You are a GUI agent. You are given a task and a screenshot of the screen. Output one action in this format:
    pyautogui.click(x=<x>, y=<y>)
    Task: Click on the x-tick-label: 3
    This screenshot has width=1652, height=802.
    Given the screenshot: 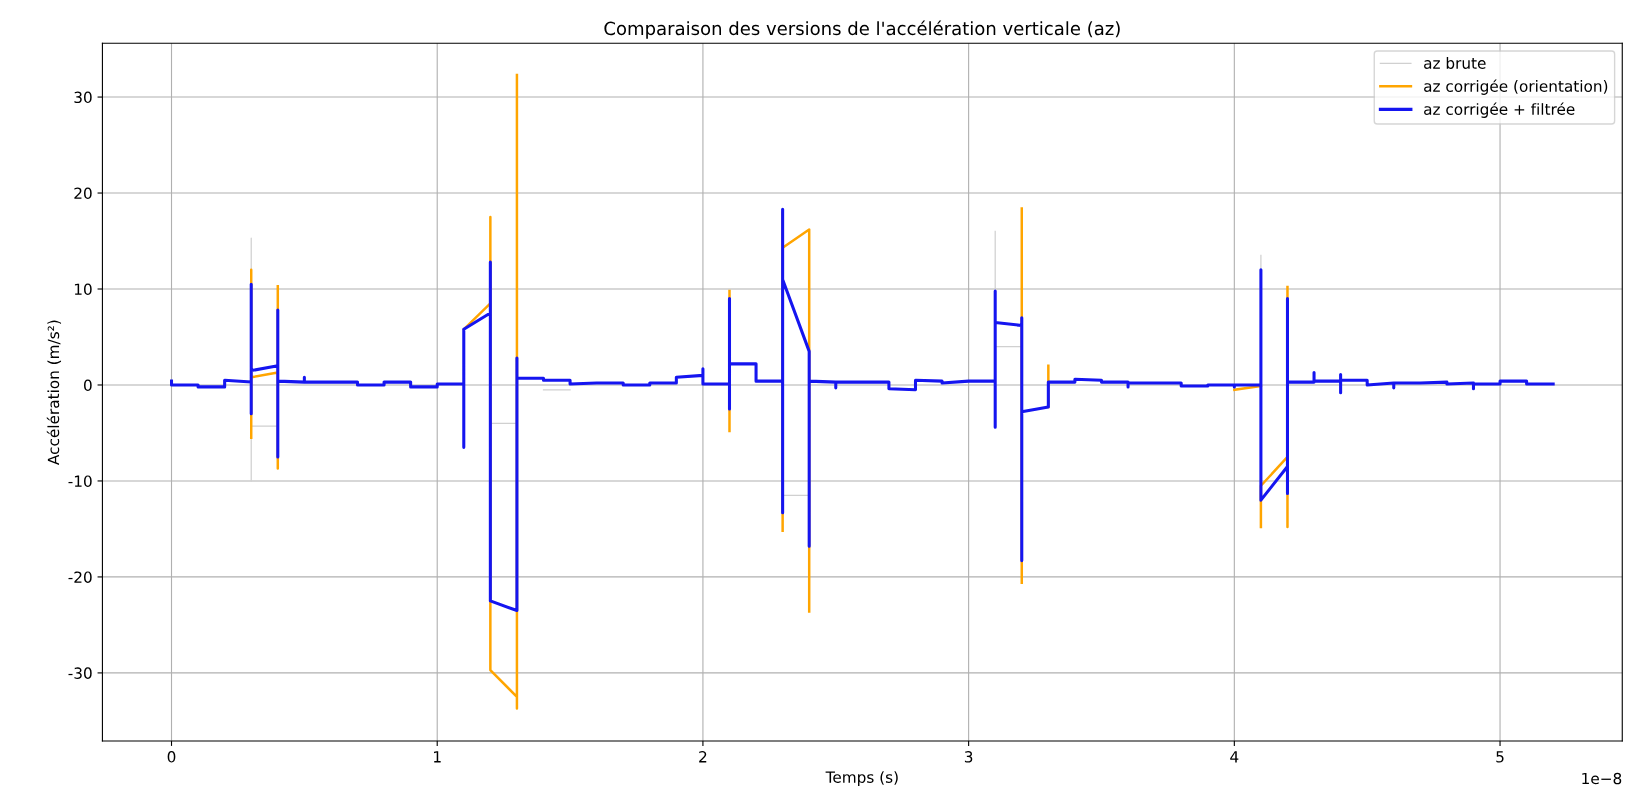 What is the action you would take?
    pyautogui.click(x=968, y=757)
    